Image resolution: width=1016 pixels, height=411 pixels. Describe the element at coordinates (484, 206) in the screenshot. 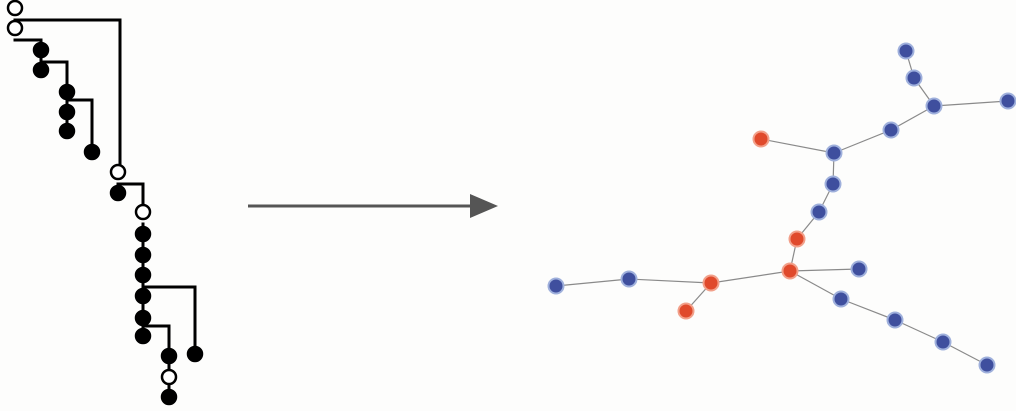

I see `arrow-head` at that location.